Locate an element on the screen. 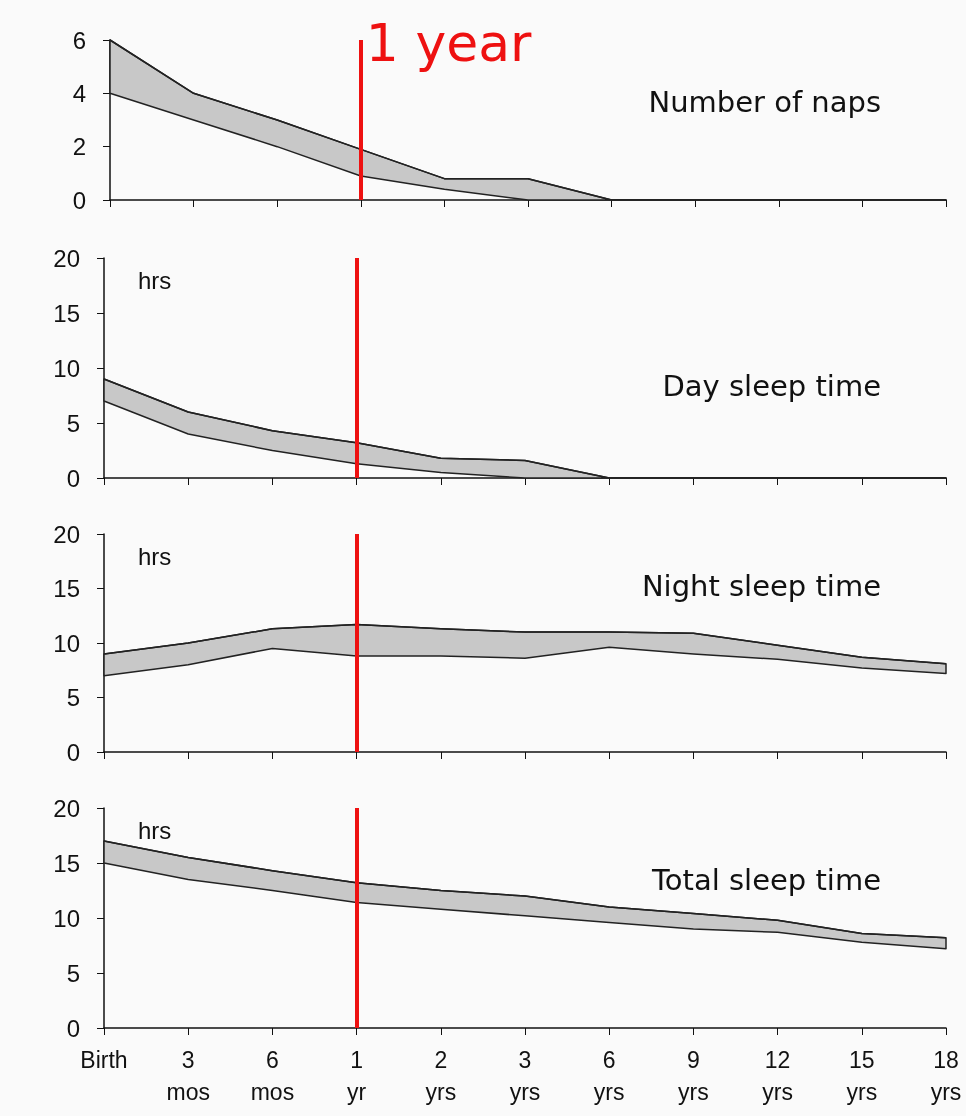  y-tick-label: 2 is located at coordinates (79, 147).